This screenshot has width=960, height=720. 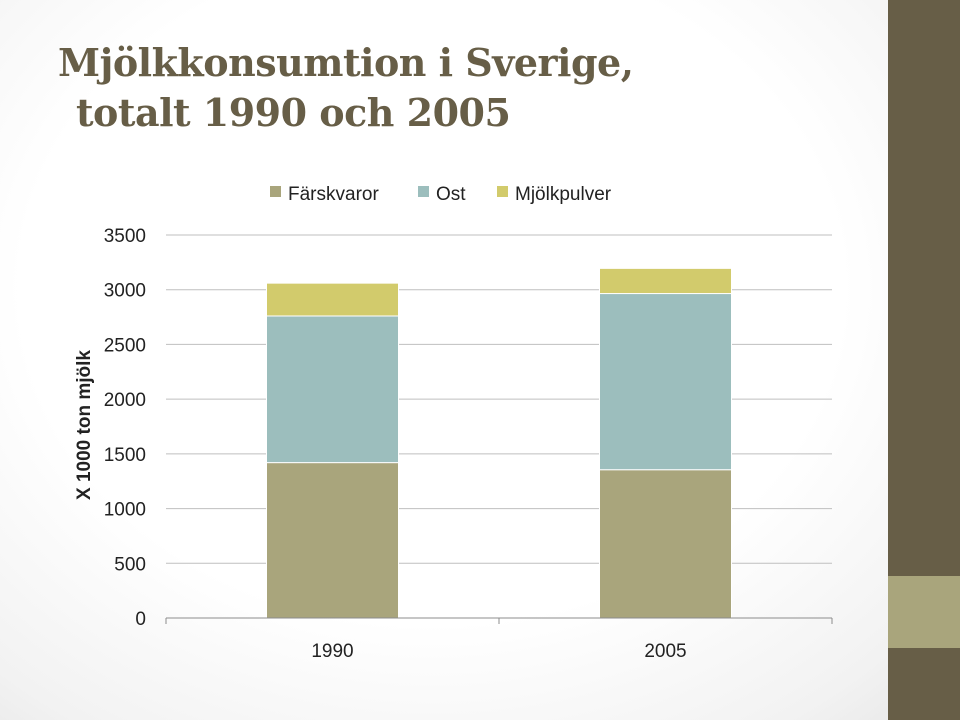 I want to click on slide-title-line-2: totalt 1990 och 2005, so click(x=293, y=112).